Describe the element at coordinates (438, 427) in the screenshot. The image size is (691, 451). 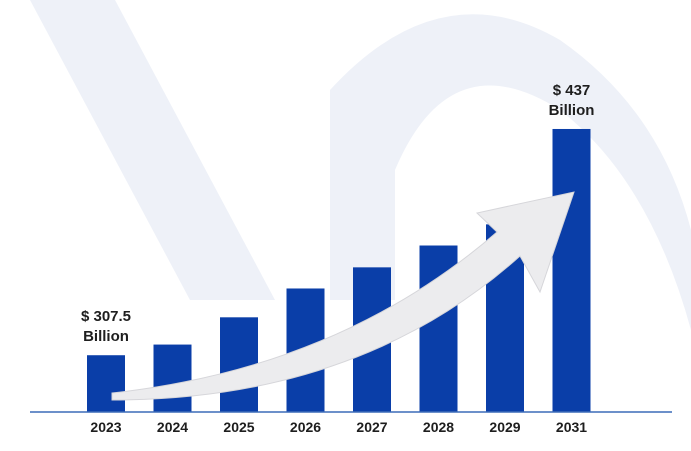
I see `x-tick-label-2028: 2028` at that location.